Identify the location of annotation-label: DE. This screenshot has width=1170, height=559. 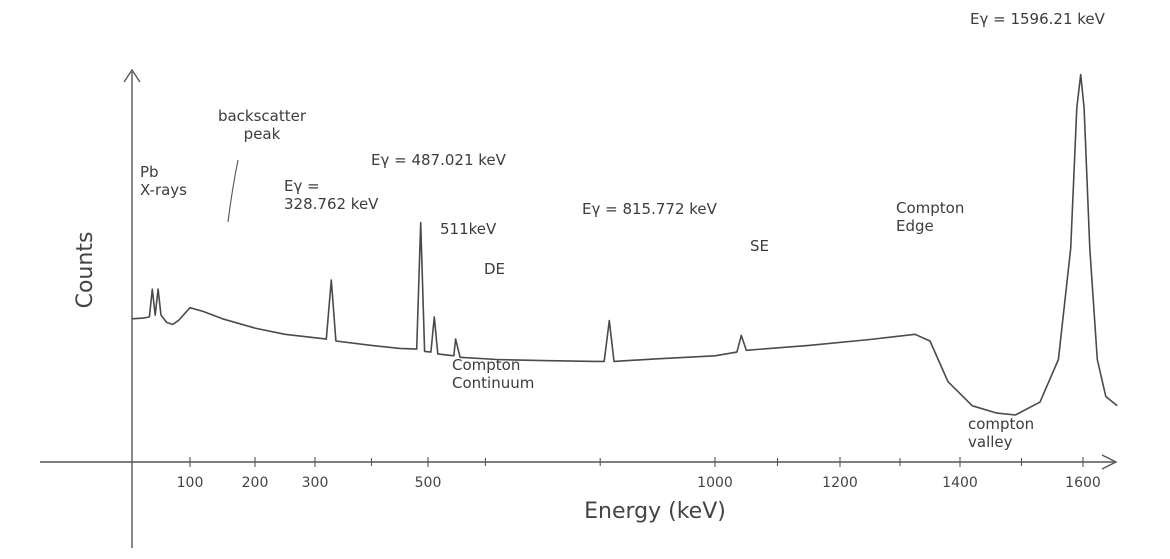
(494, 269).